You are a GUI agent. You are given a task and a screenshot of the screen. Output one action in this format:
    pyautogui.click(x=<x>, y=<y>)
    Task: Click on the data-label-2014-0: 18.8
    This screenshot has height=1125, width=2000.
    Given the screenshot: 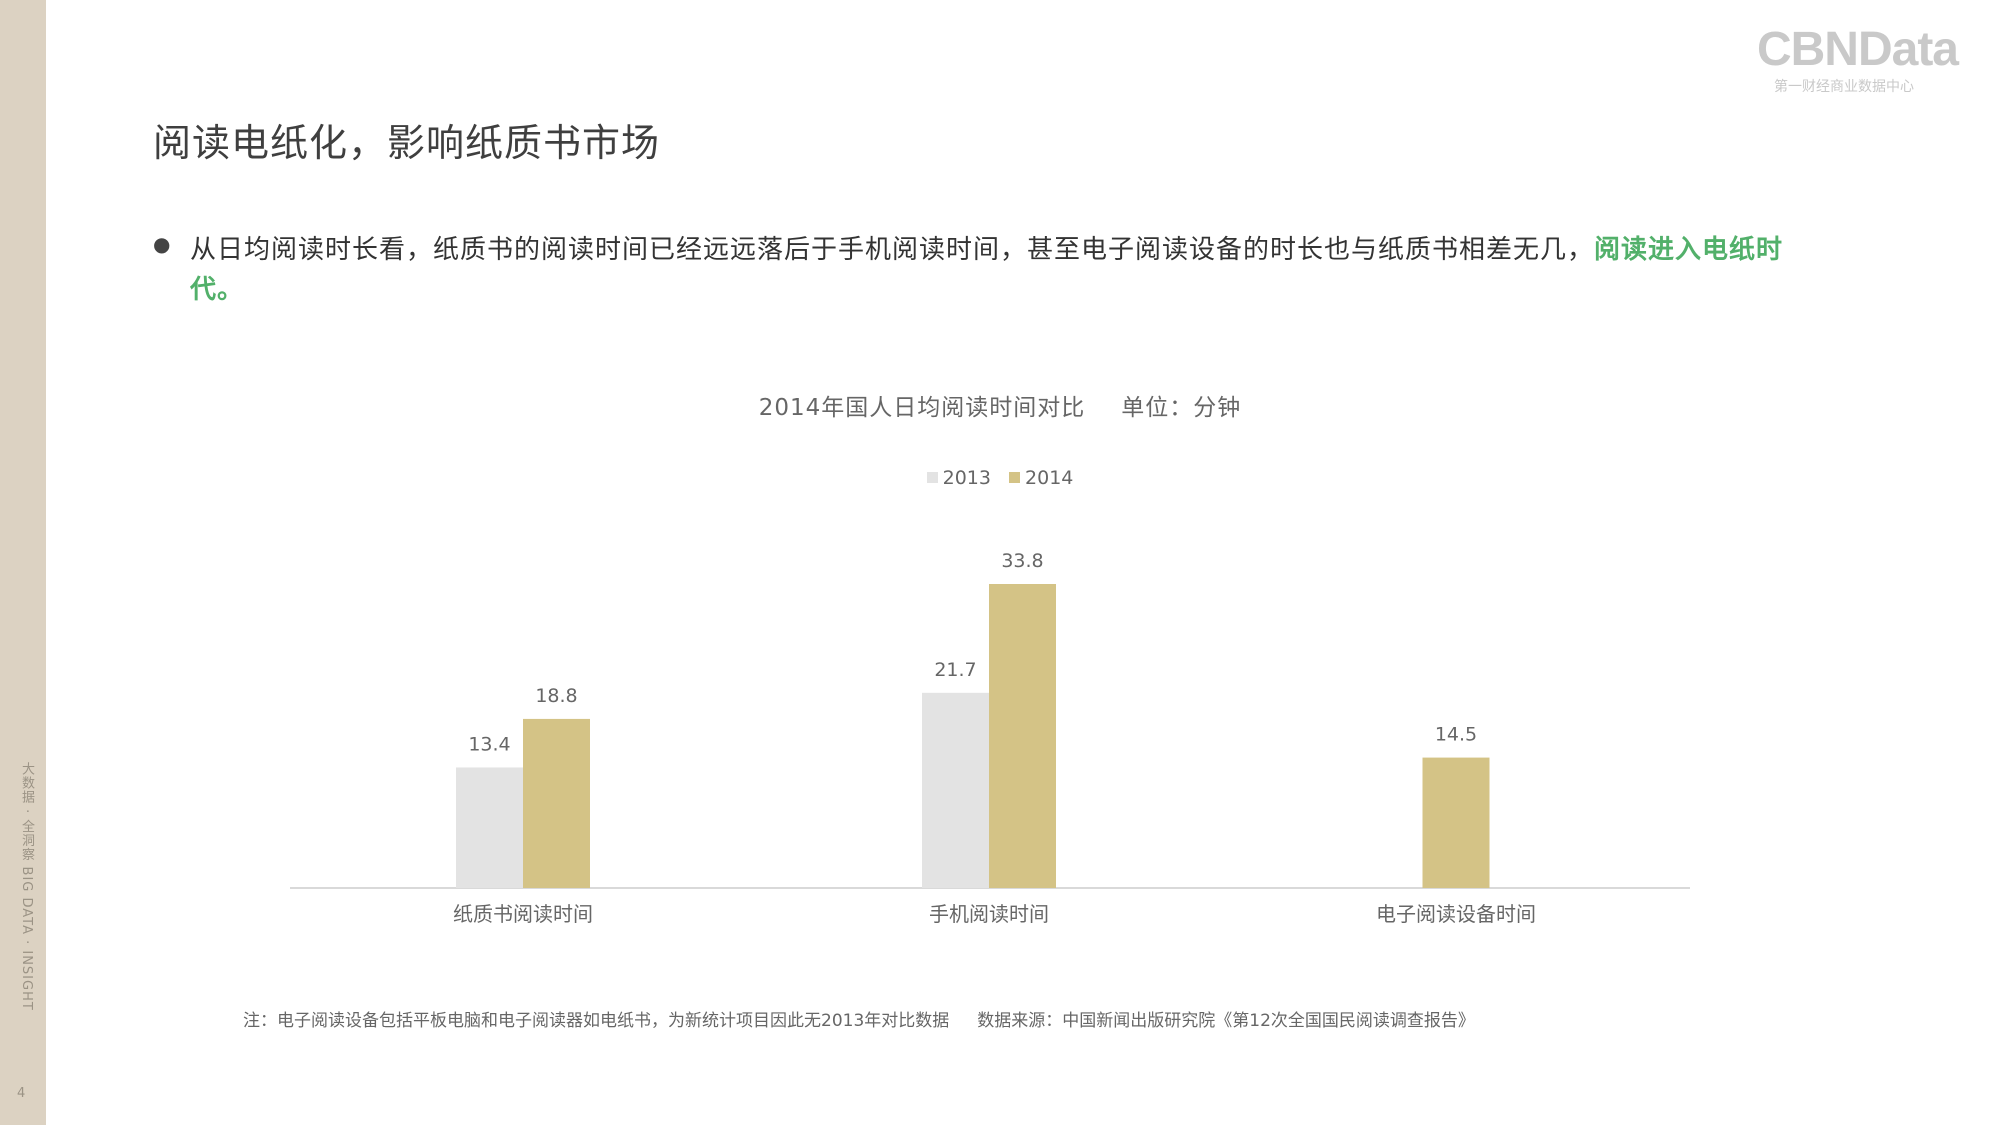 What is the action you would take?
    pyautogui.click(x=556, y=696)
    